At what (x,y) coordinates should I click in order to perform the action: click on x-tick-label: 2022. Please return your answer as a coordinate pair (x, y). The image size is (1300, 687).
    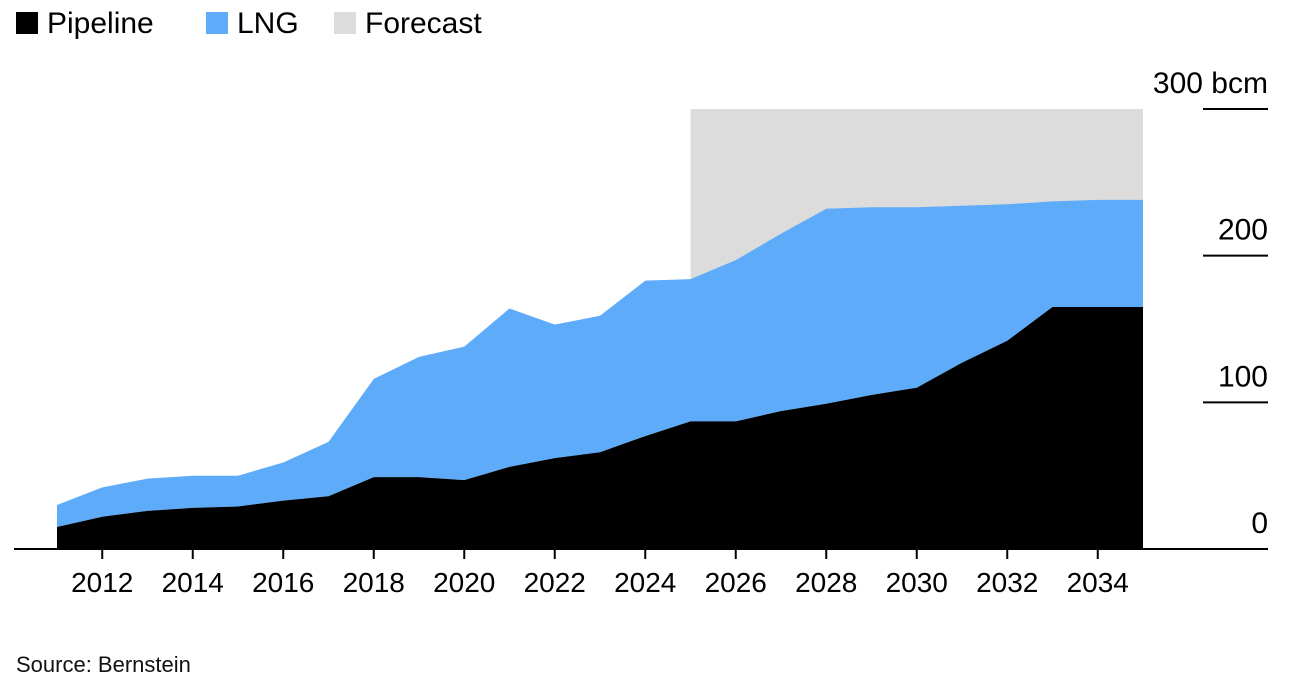
    Looking at the image, I should click on (555, 582).